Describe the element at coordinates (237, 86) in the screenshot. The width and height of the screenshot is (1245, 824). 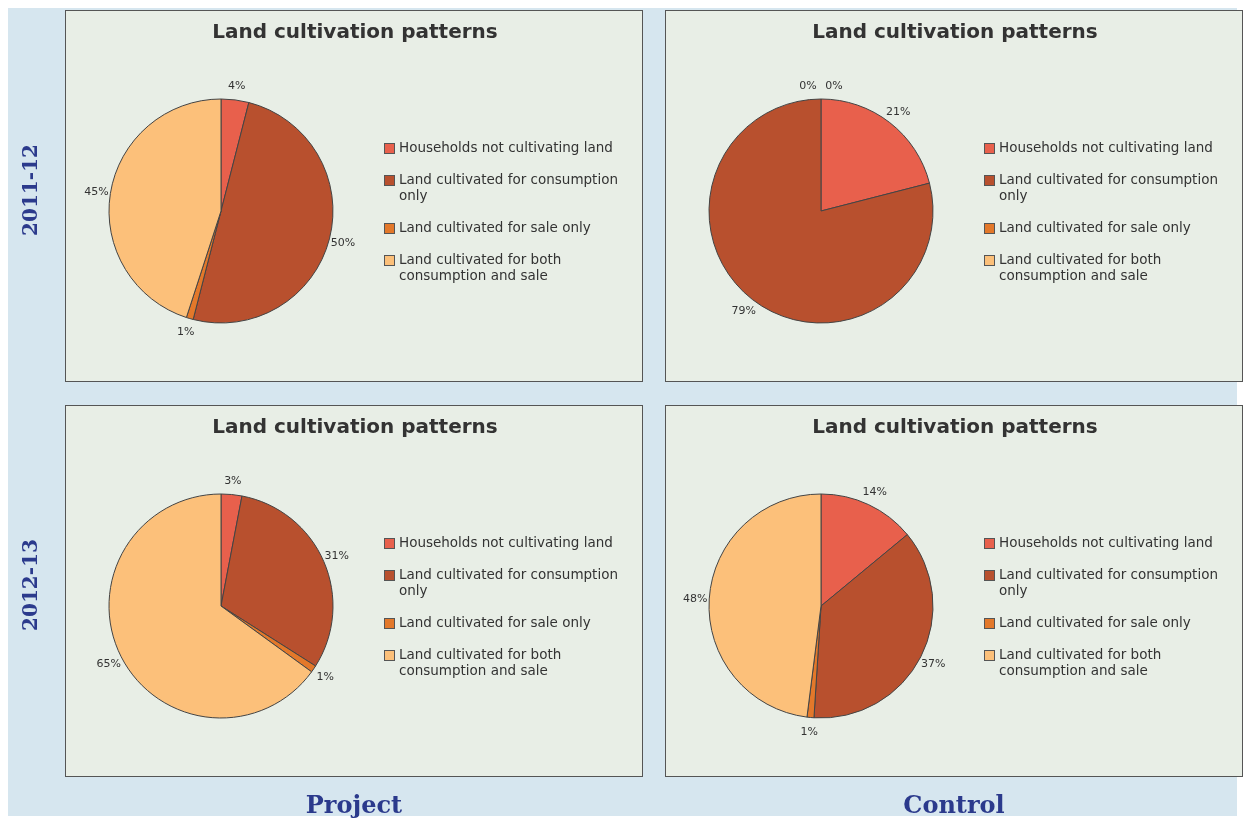
I see `data-label: 4%` at that location.